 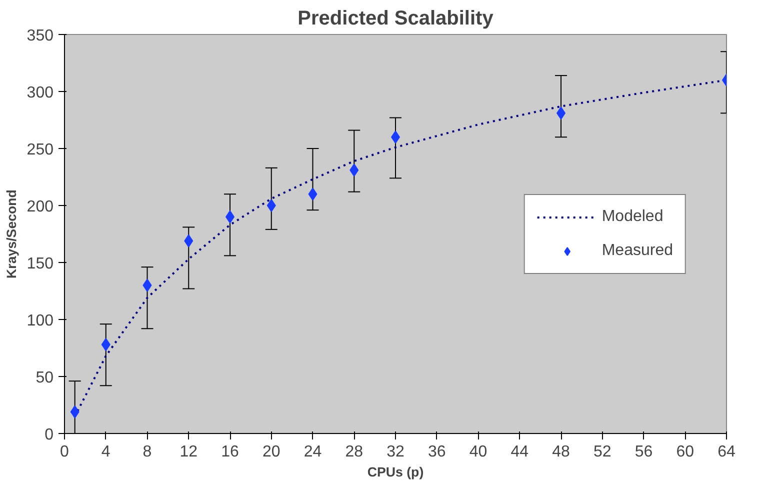 What do you see at coordinates (313, 452) in the screenshot?
I see `x-tick-label: 24` at bounding box center [313, 452].